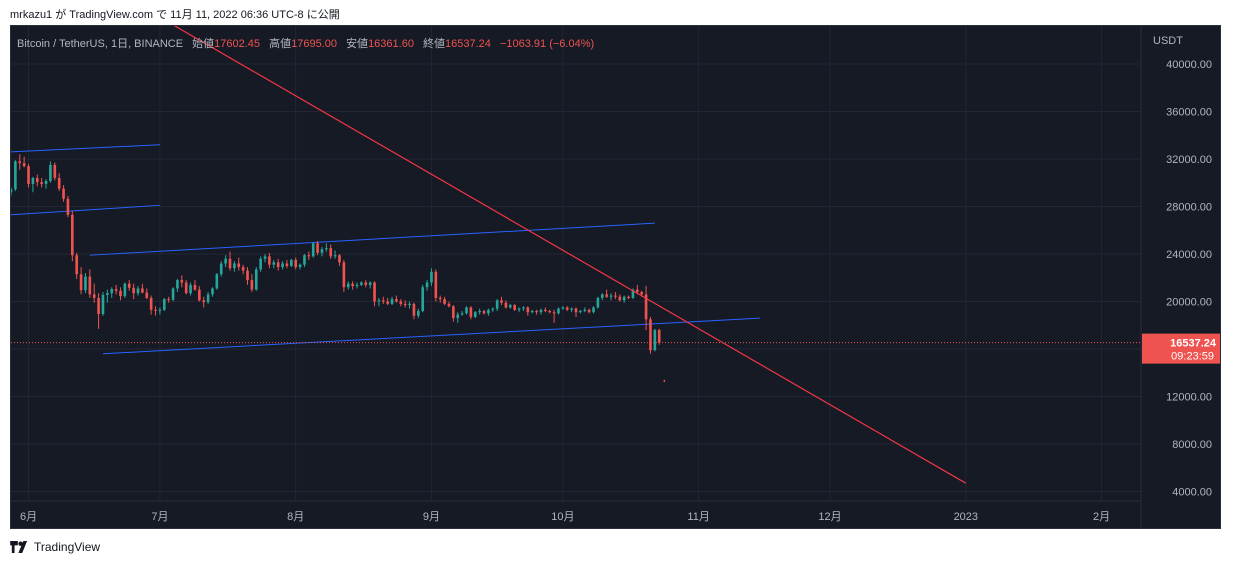 The image size is (1233, 565). What do you see at coordinates (280, 44) in the screenshot?
I see `high-label: 高値` at bounding box center [280, 44].